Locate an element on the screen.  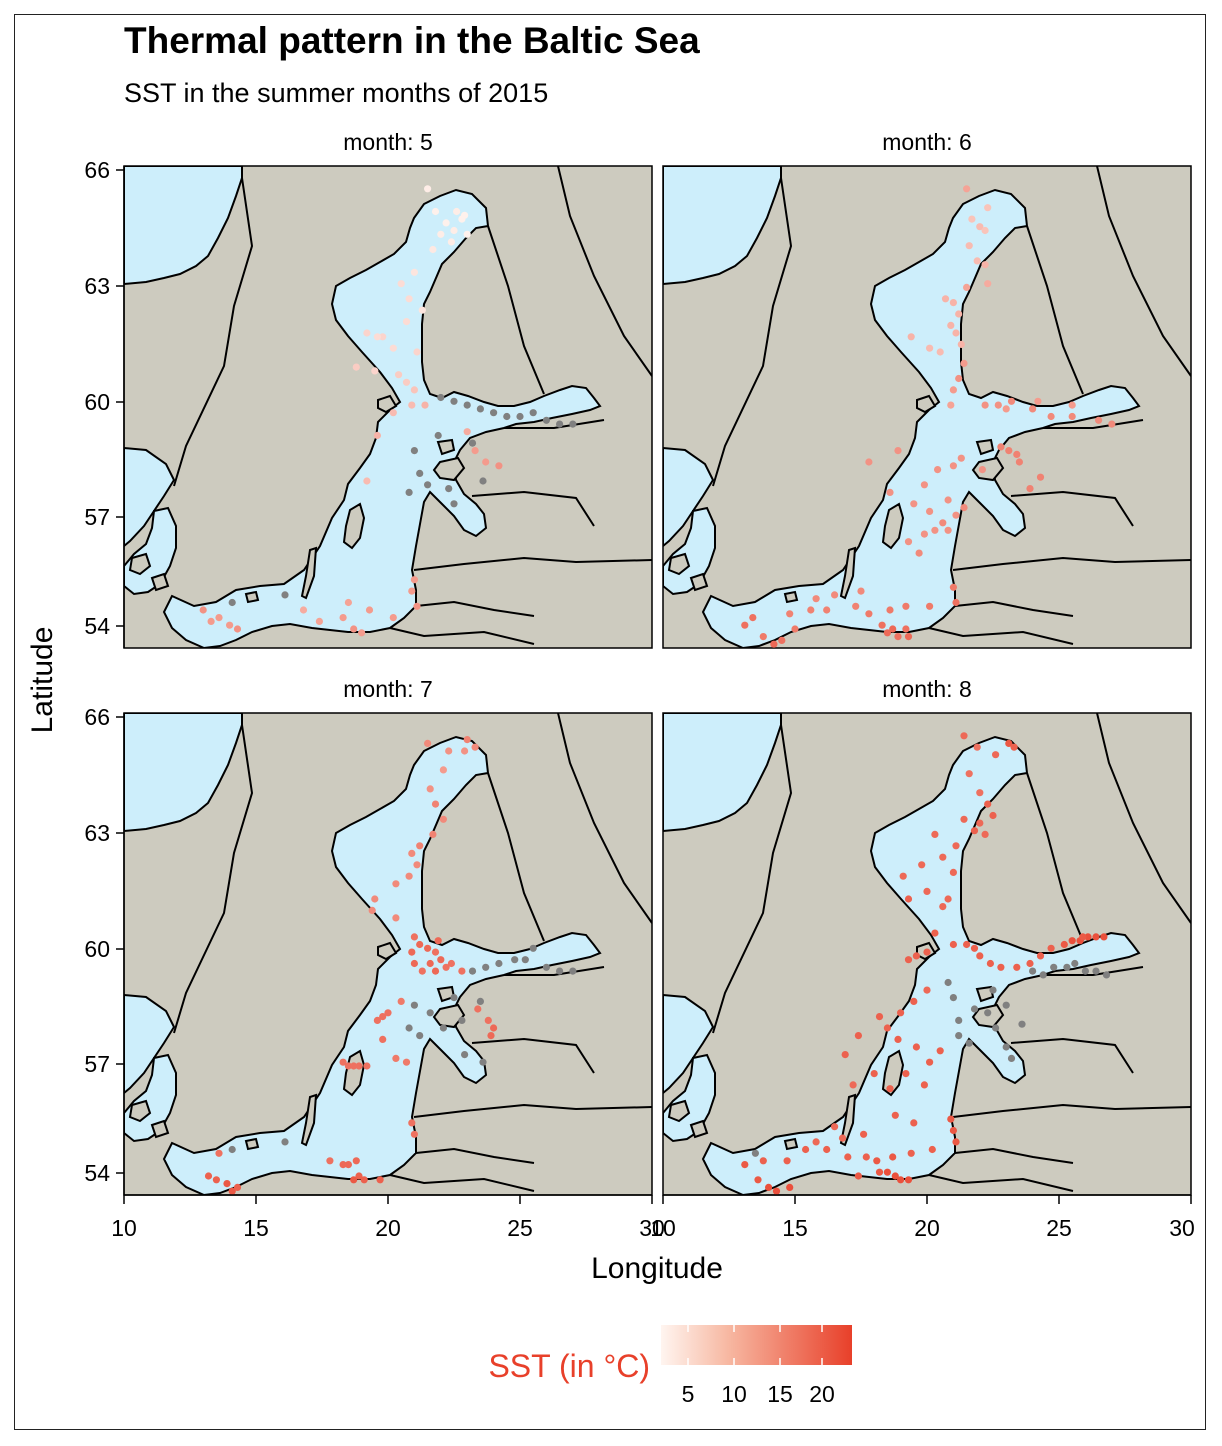
panel-title-august: month: 8 is located at coordinates (927, 689).